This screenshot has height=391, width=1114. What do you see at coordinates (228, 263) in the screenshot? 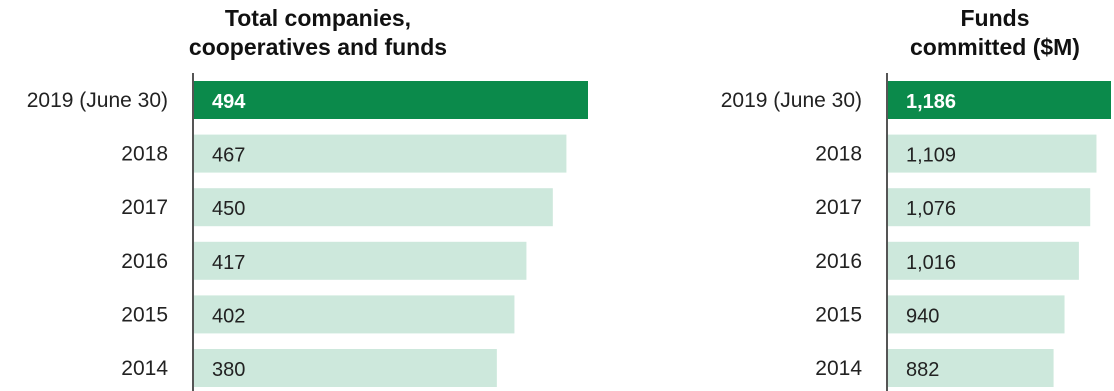
I see `data-label: 417` at bounding box center [228, 263].